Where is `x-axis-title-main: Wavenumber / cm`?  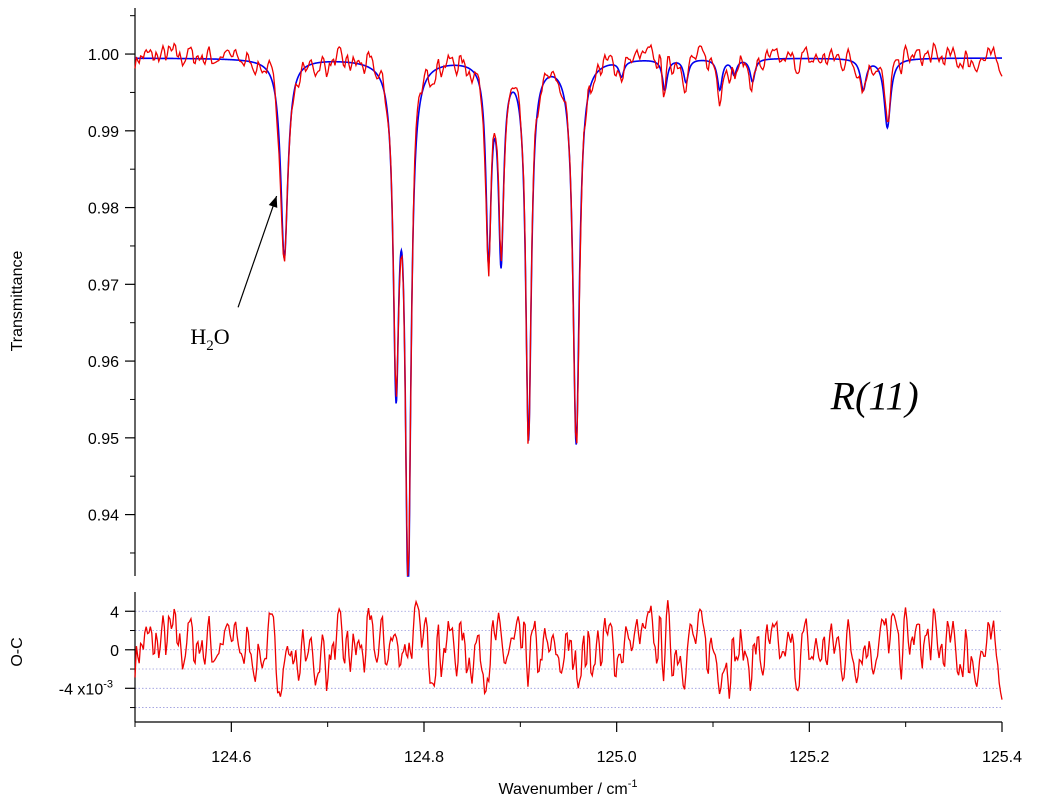 x-axis-title-main: Wavenumber / cm is located at coordinates (563, 789).